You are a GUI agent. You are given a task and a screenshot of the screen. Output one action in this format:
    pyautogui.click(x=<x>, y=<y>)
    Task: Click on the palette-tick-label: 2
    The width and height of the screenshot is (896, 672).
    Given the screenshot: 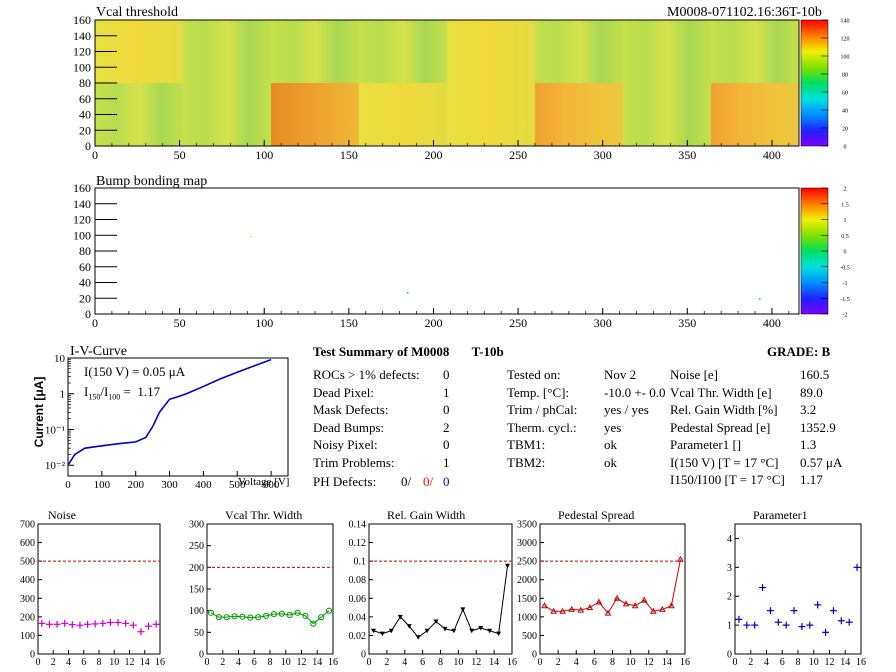 What is the action you would take?
    pyautogui.click(x=845, y=190)
    